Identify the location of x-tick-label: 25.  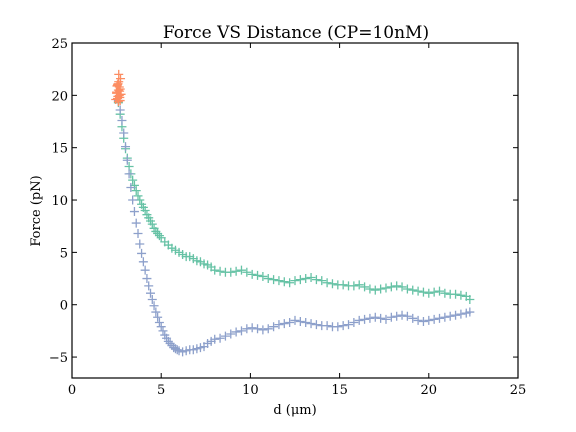
(518, 390).